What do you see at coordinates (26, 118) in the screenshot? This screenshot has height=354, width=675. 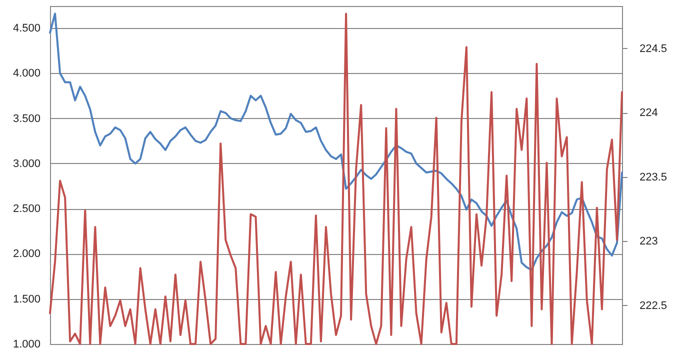 I see `y-tick-label: 3.500` at bounding box center [26, 118].